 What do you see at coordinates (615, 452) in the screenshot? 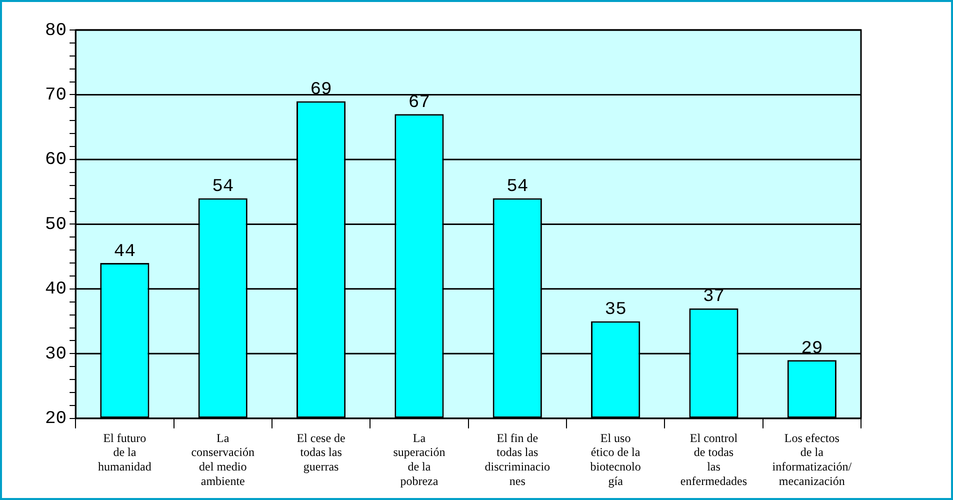
I see `category-label: ético de la` at bounding box center [615, 452].